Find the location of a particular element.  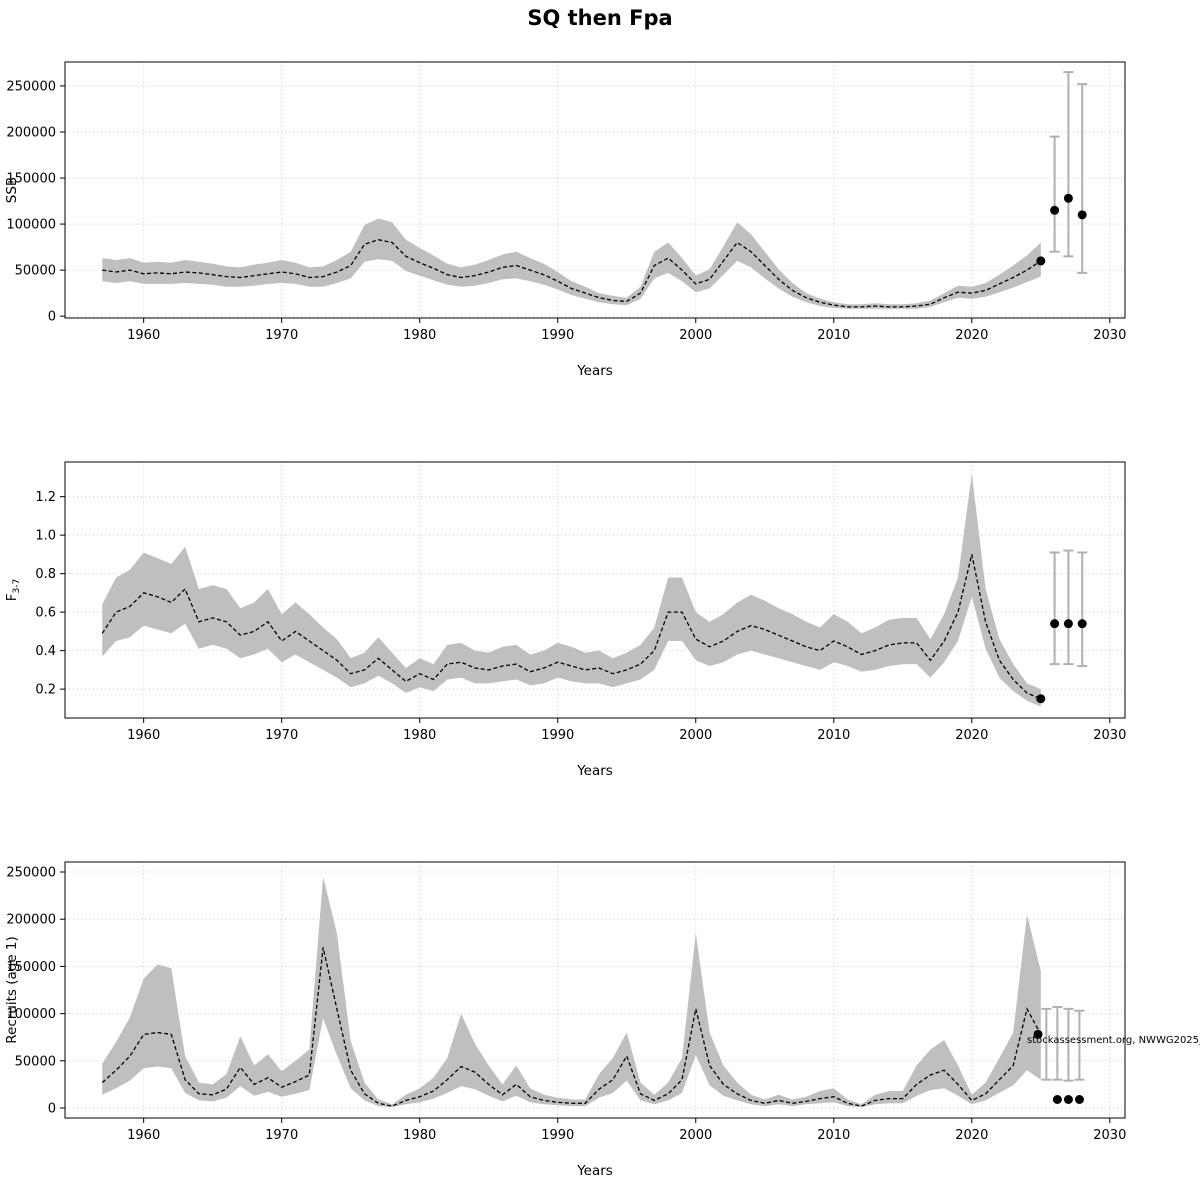

y-axis-title: Recruits (age 1) is located at coordinates (12, 990).